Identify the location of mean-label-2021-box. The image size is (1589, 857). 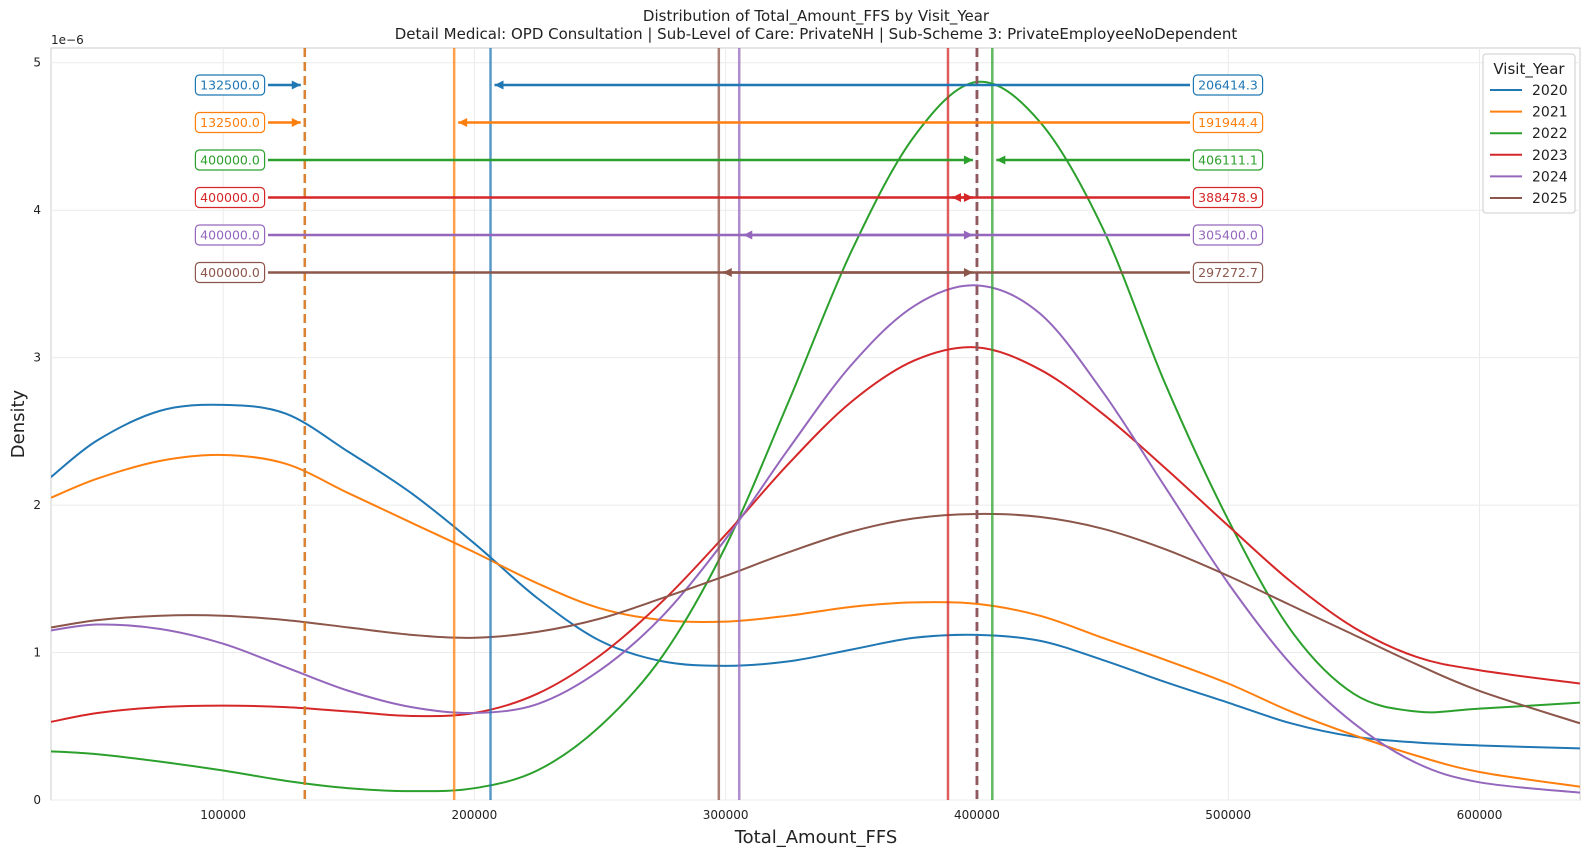
(1228, 122).